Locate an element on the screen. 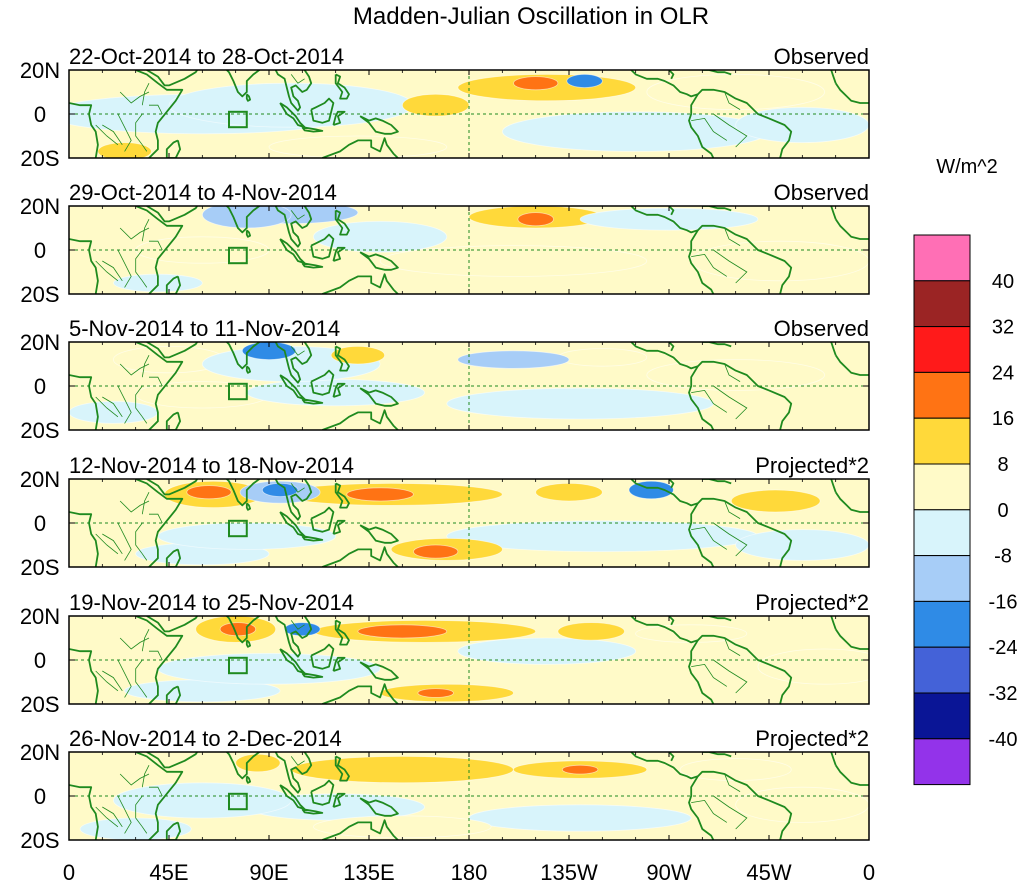 Image resolution: width=1021 pixels, height=887 pixels. colorbar-label: -24 is located at coordinates (1003, 648).